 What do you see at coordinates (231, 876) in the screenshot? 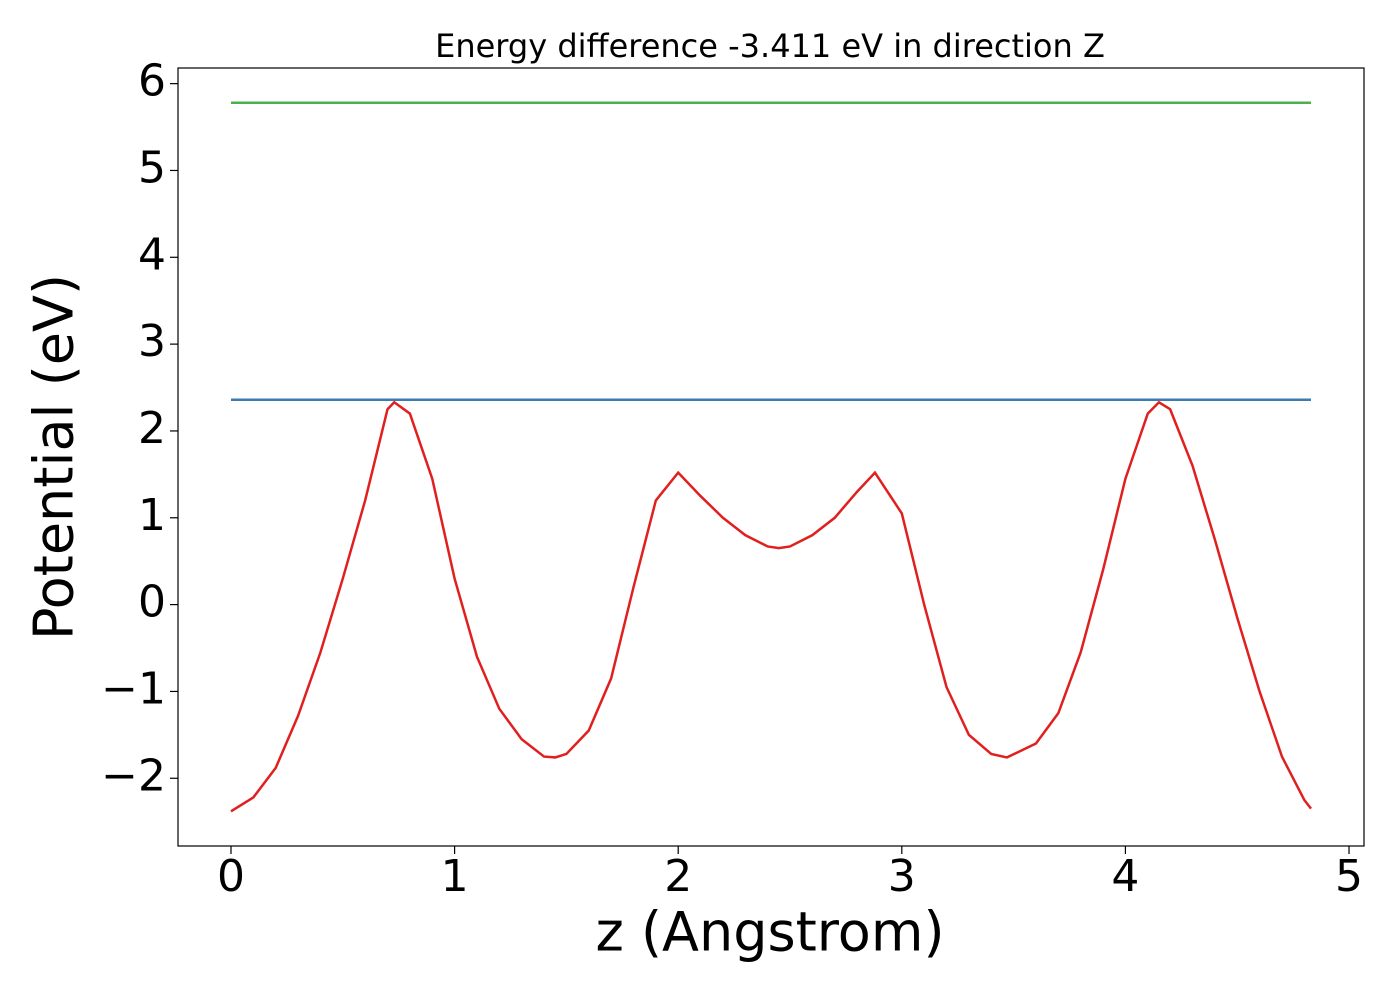
I see `x-tick-label: 0` at bounding box center [231, 876].